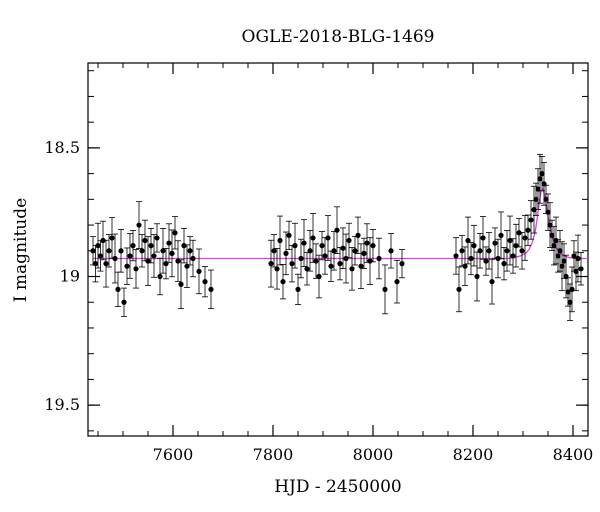 The width and height of the screenshot is (600, 512). Describe the element at coordinates (338, 37) in the screenshot. I see `chart-title: OGLE-2018-BLG-1469` at that location.